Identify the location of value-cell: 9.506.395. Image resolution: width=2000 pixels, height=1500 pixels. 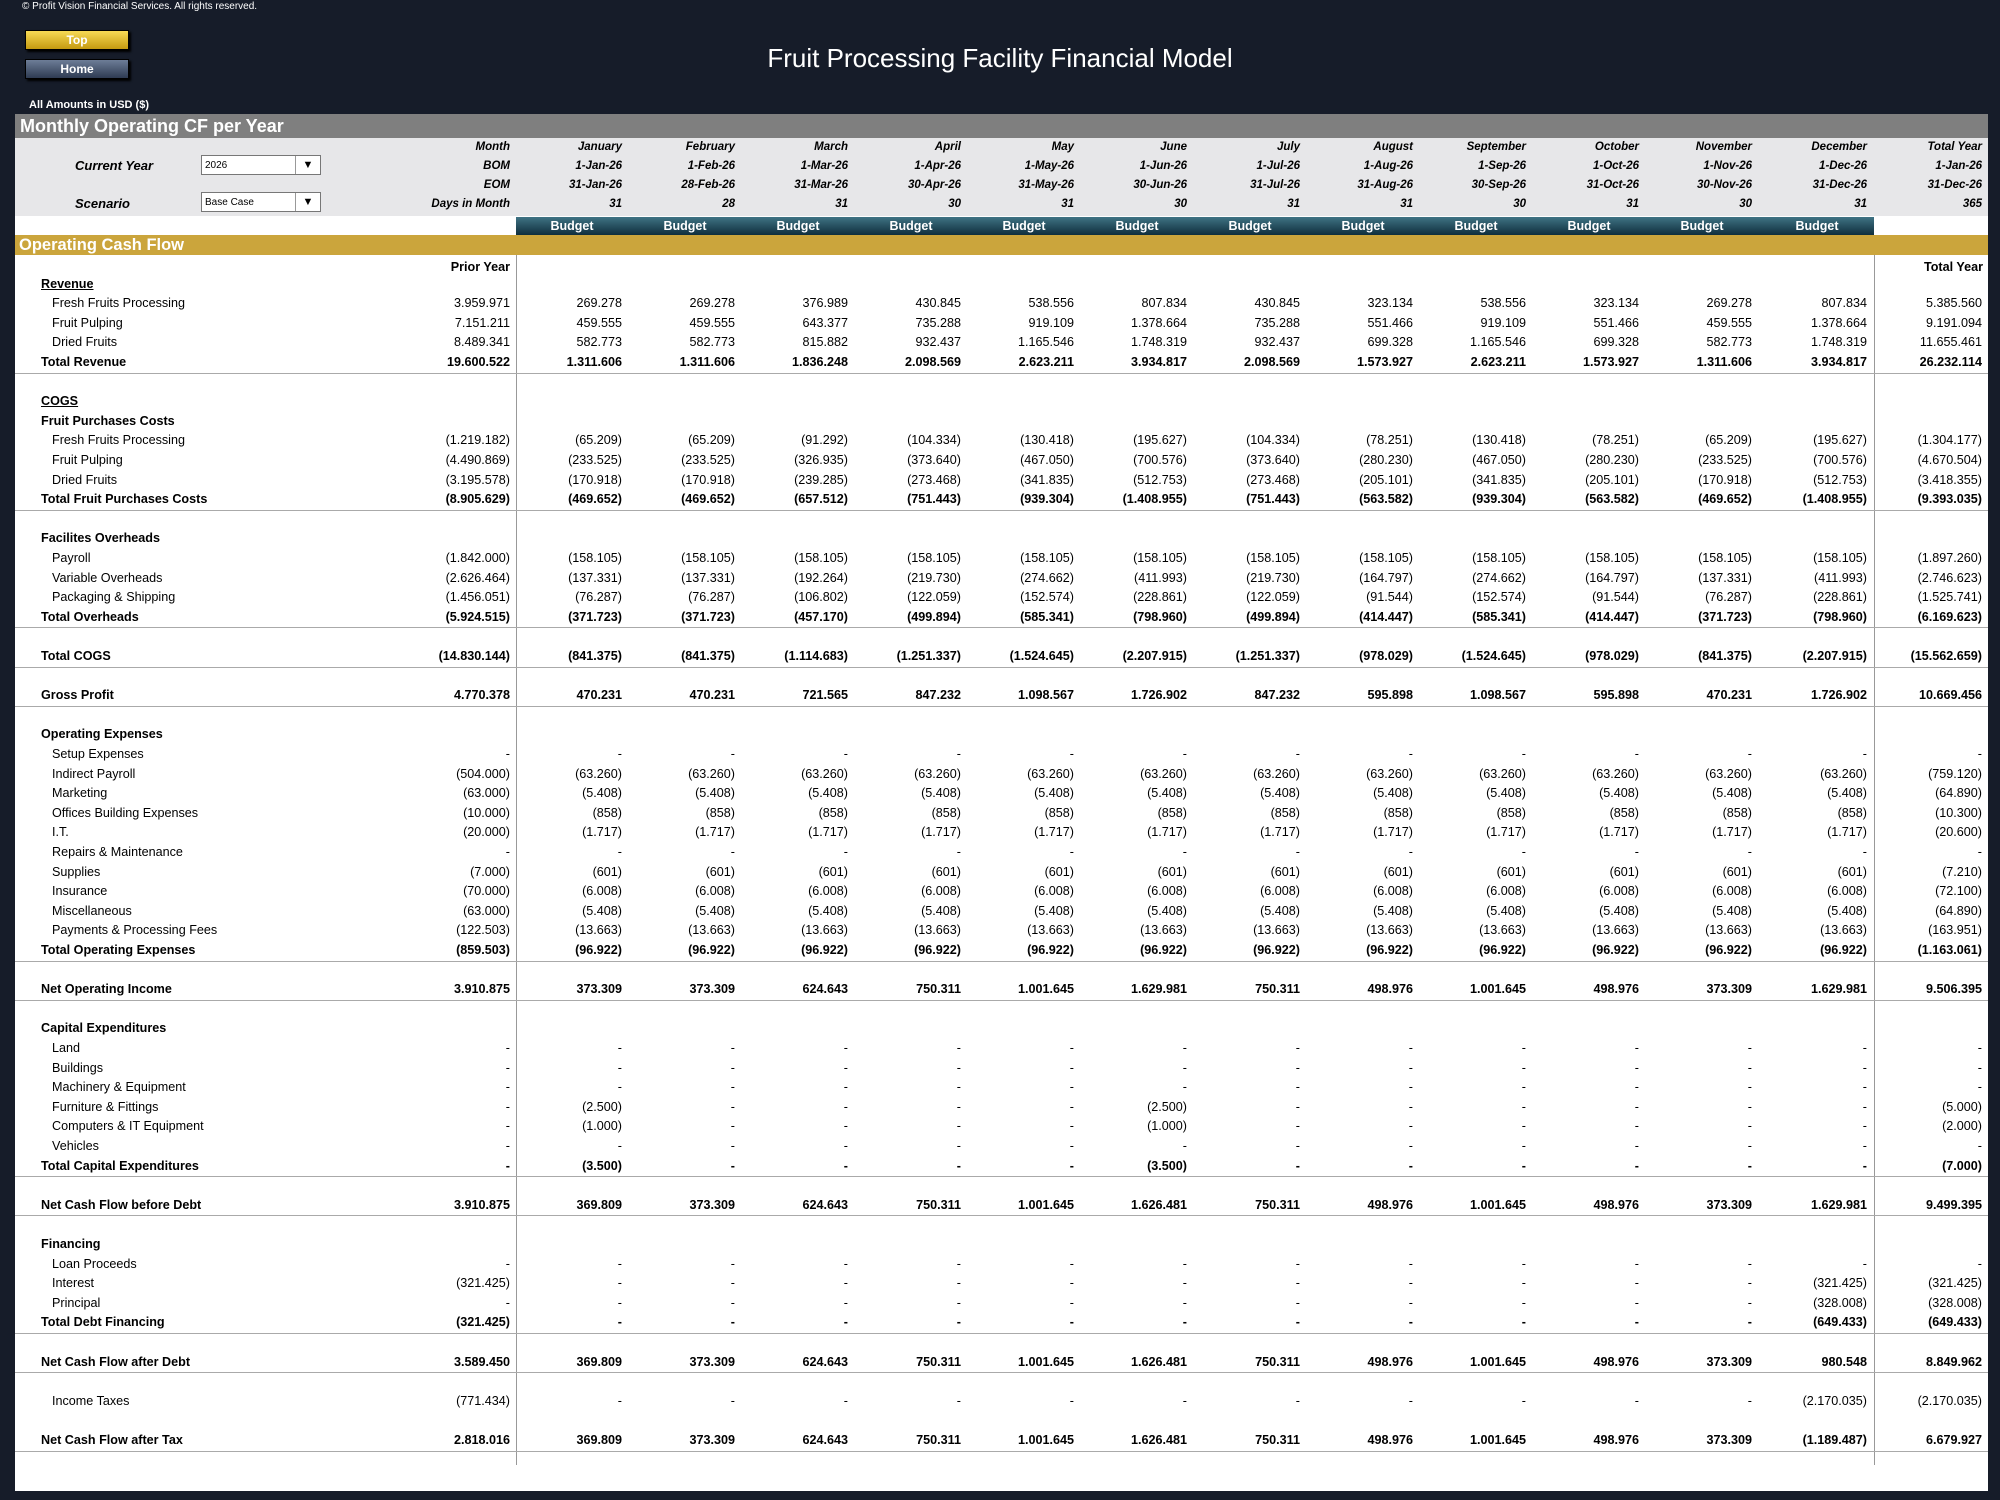
(1953, 989).